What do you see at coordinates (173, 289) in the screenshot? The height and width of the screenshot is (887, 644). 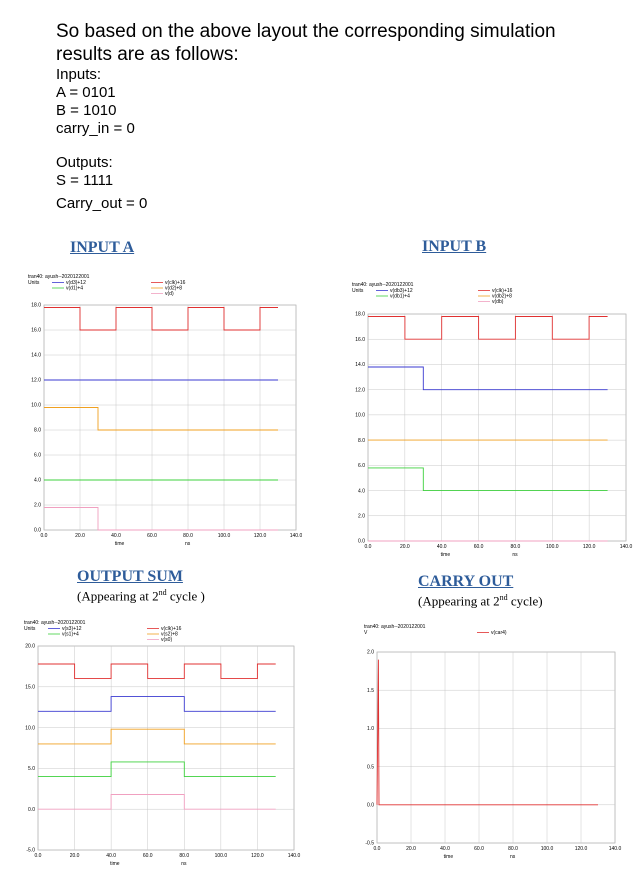 I see `legend-entry: v(d2)+8` at bounding box center [173, 289].